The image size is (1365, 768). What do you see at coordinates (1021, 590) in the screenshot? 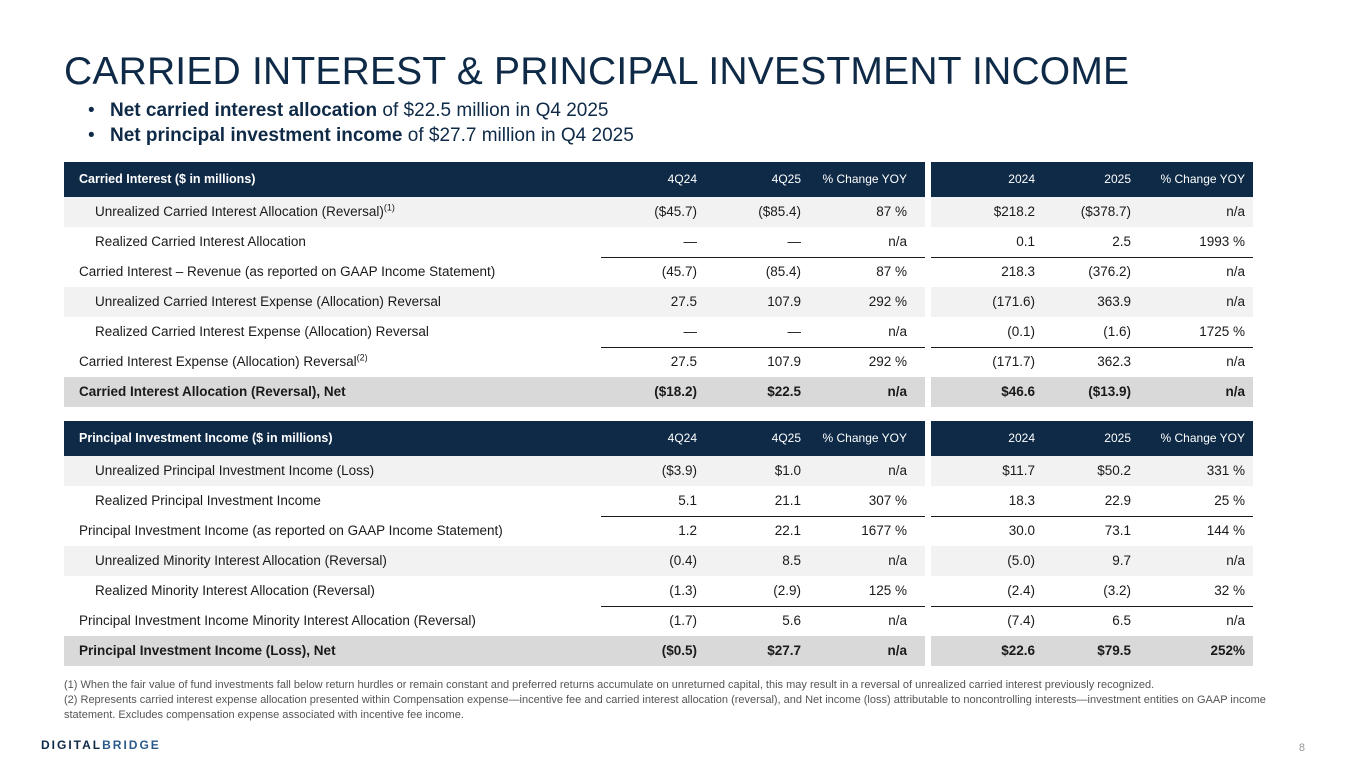
I see `cell-value: (2.4)` at bounding box center [1021, 590].